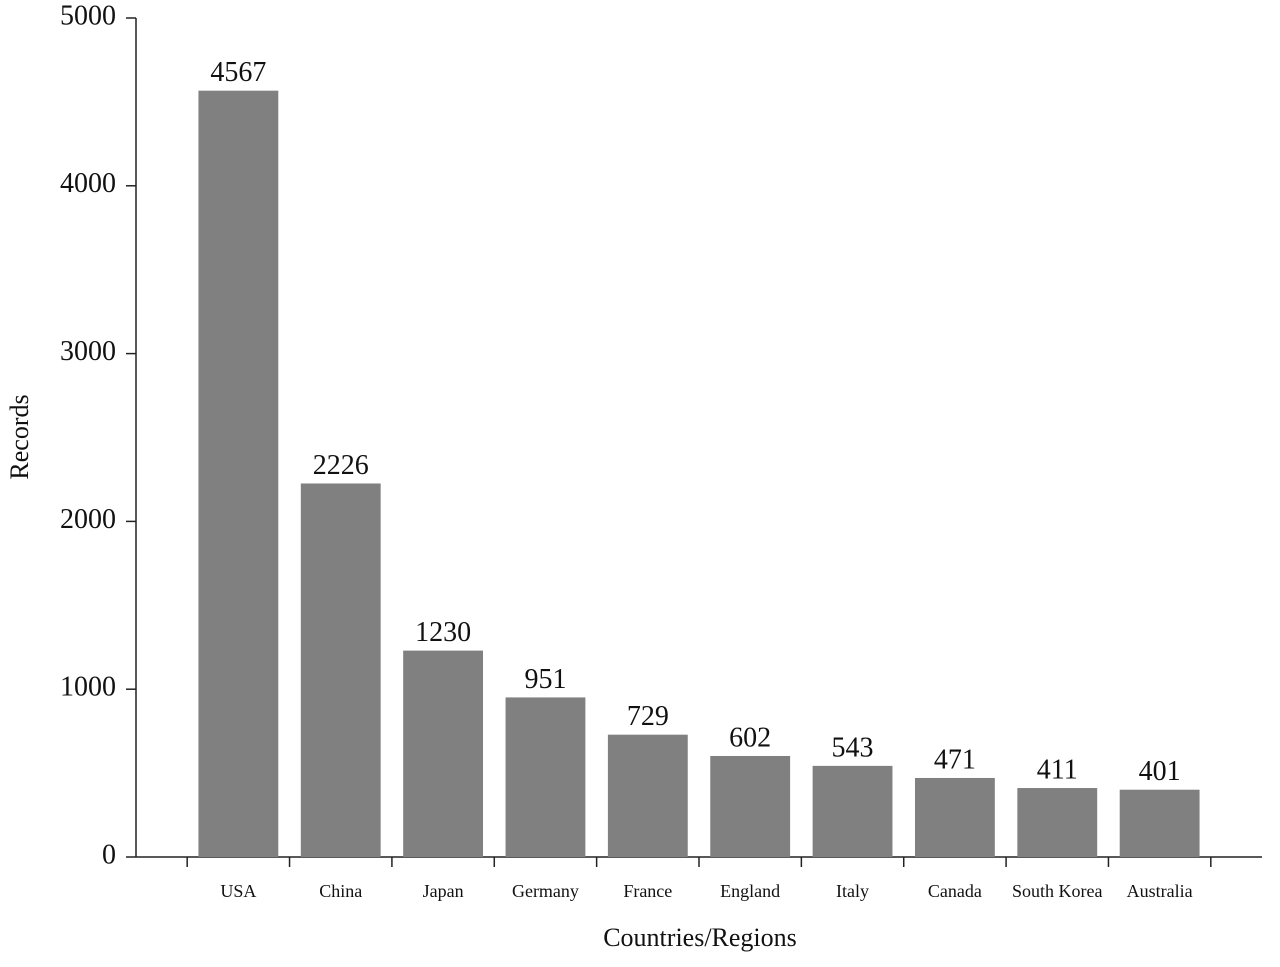 The image size is (1280, 967). Describe the element at coordinates (648, 716) in the screenshot. I see `value-label: 729` at that location.